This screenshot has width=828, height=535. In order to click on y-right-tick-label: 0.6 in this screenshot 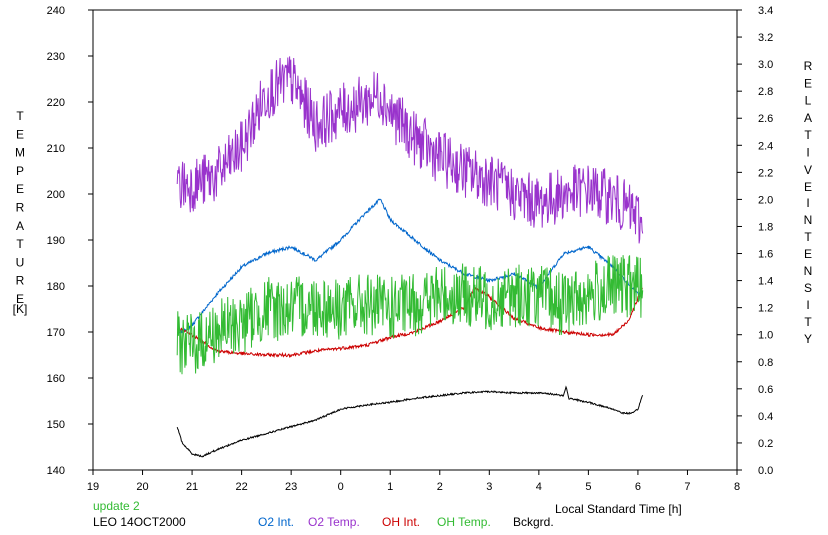, I will do `click(765, 390)`.